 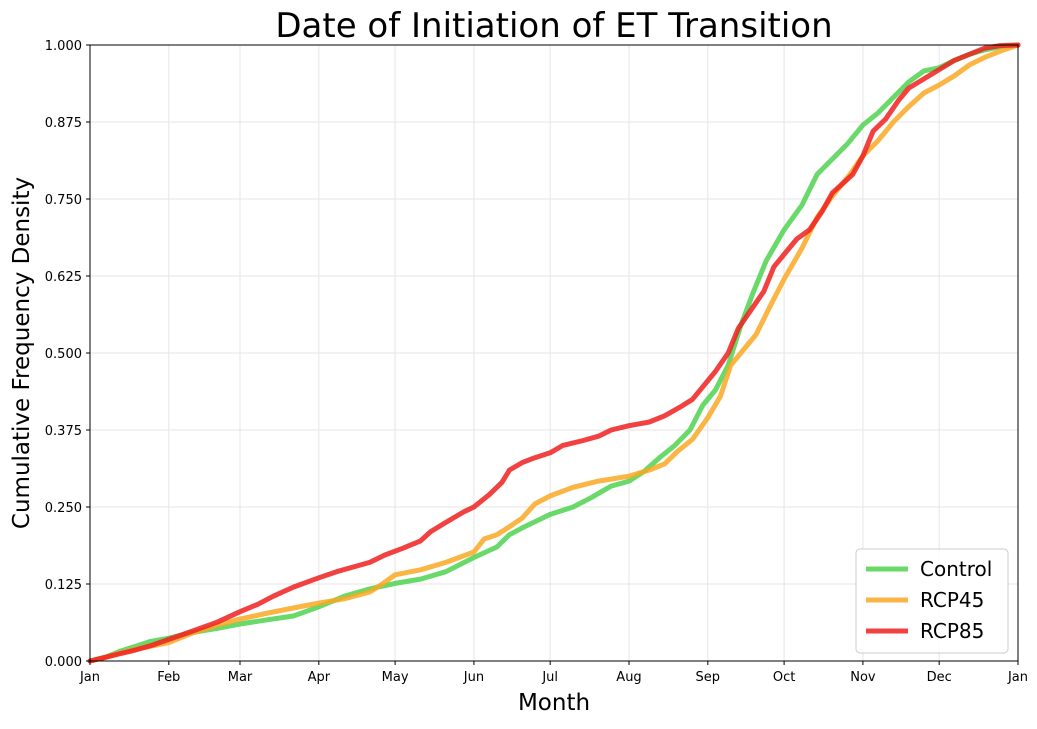 I want to click on y-tick-label: 0.875, so click(x=63, y=123).